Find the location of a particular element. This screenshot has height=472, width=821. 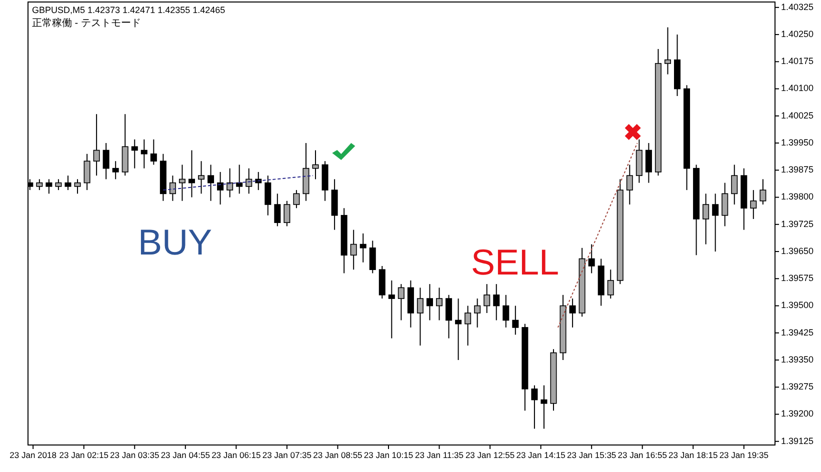

y-tick-label: 1.40250 is located at coordinates (797, 33).